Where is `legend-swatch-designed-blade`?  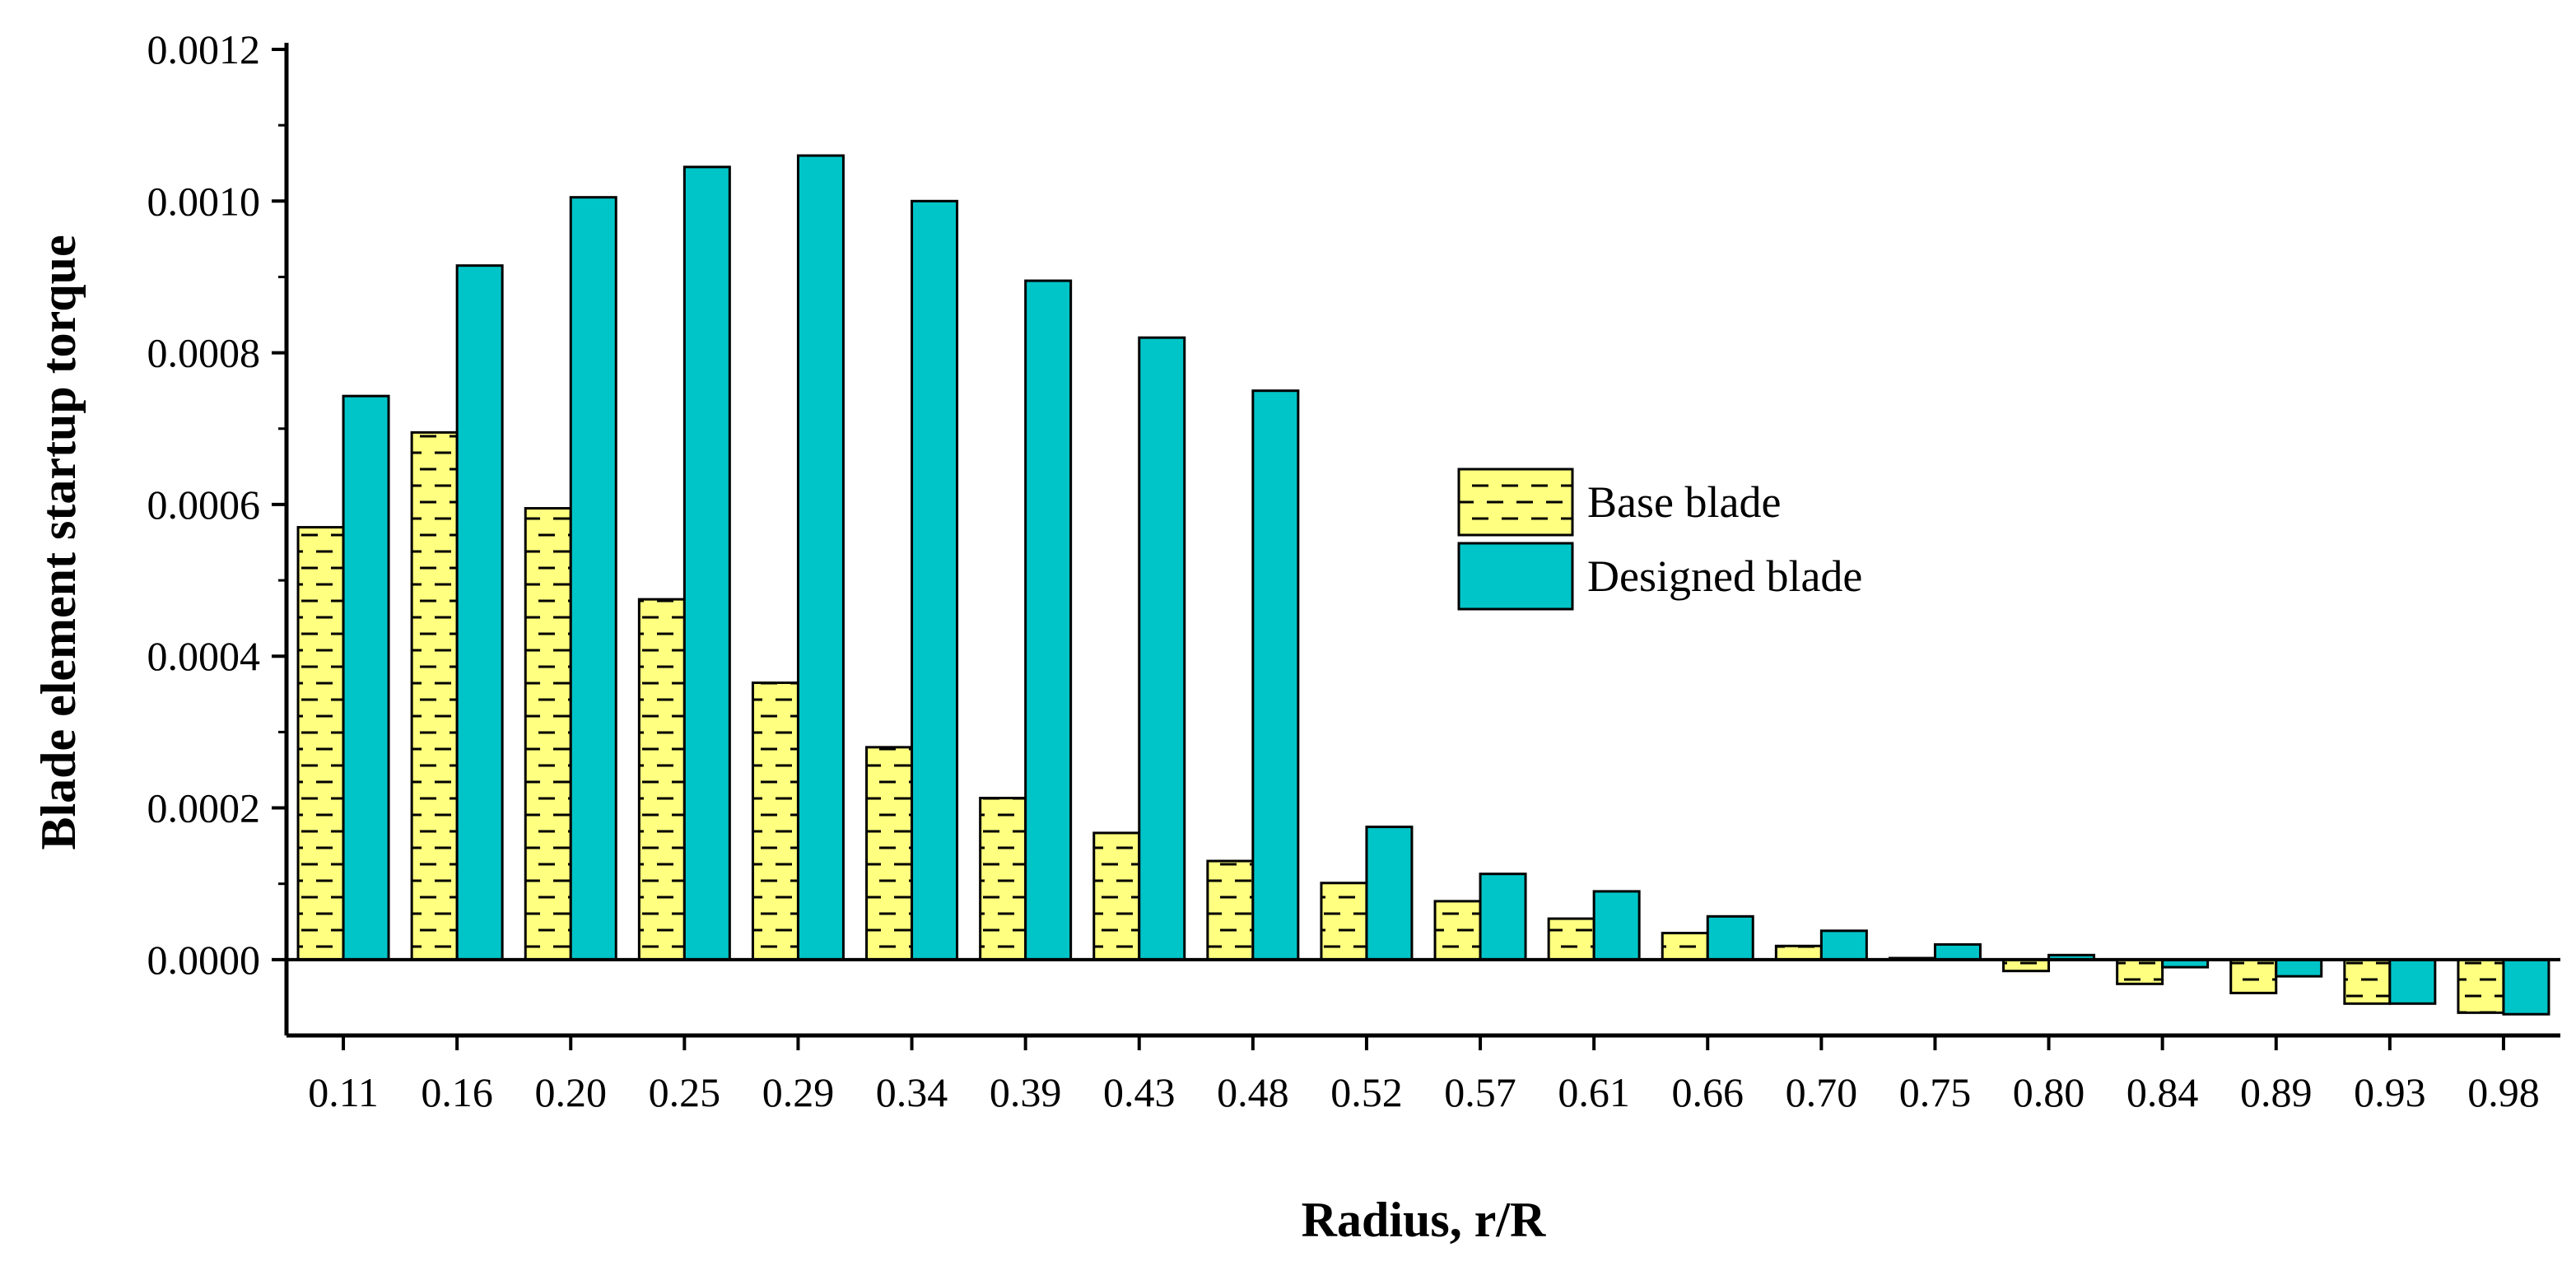 legend-swatch-designed-blade is located at coordinates (1515, 576).